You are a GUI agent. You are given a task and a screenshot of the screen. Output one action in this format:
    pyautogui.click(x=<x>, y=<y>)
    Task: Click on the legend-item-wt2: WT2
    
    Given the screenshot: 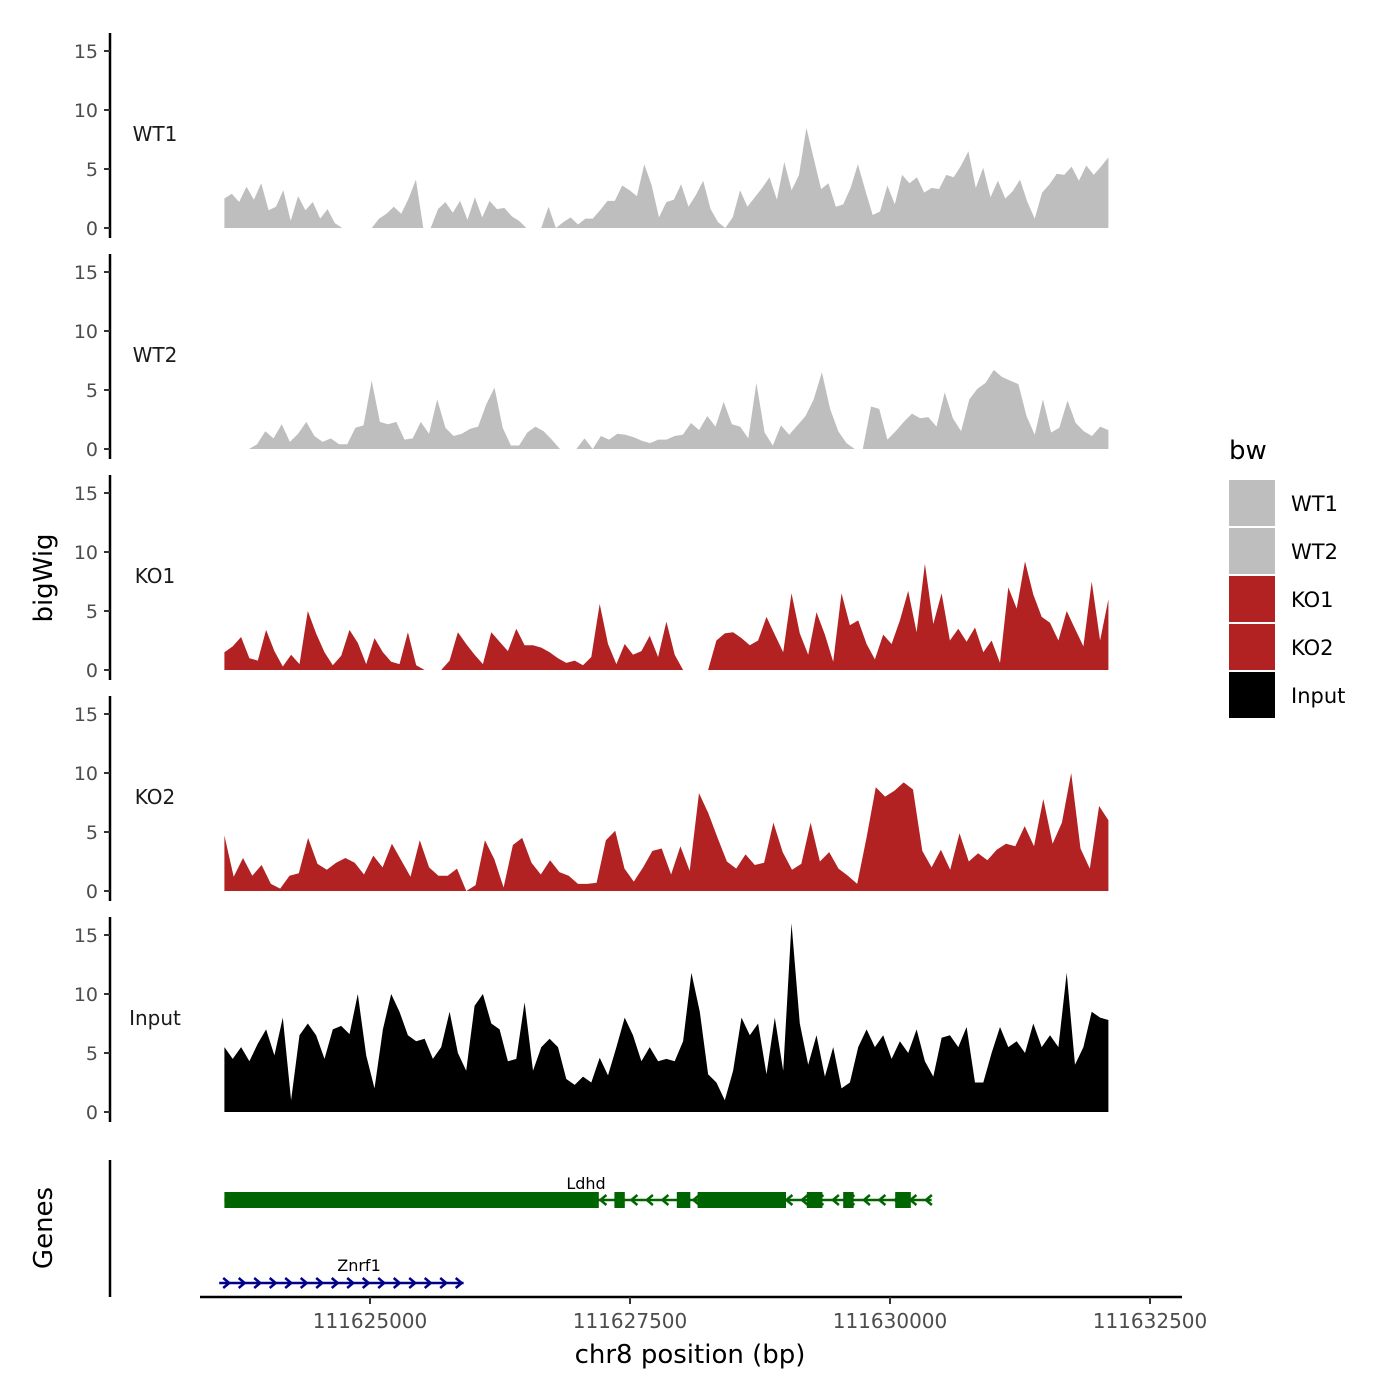 What is the action you would take?
    pyautogui.click(x=1283, y=551)
    